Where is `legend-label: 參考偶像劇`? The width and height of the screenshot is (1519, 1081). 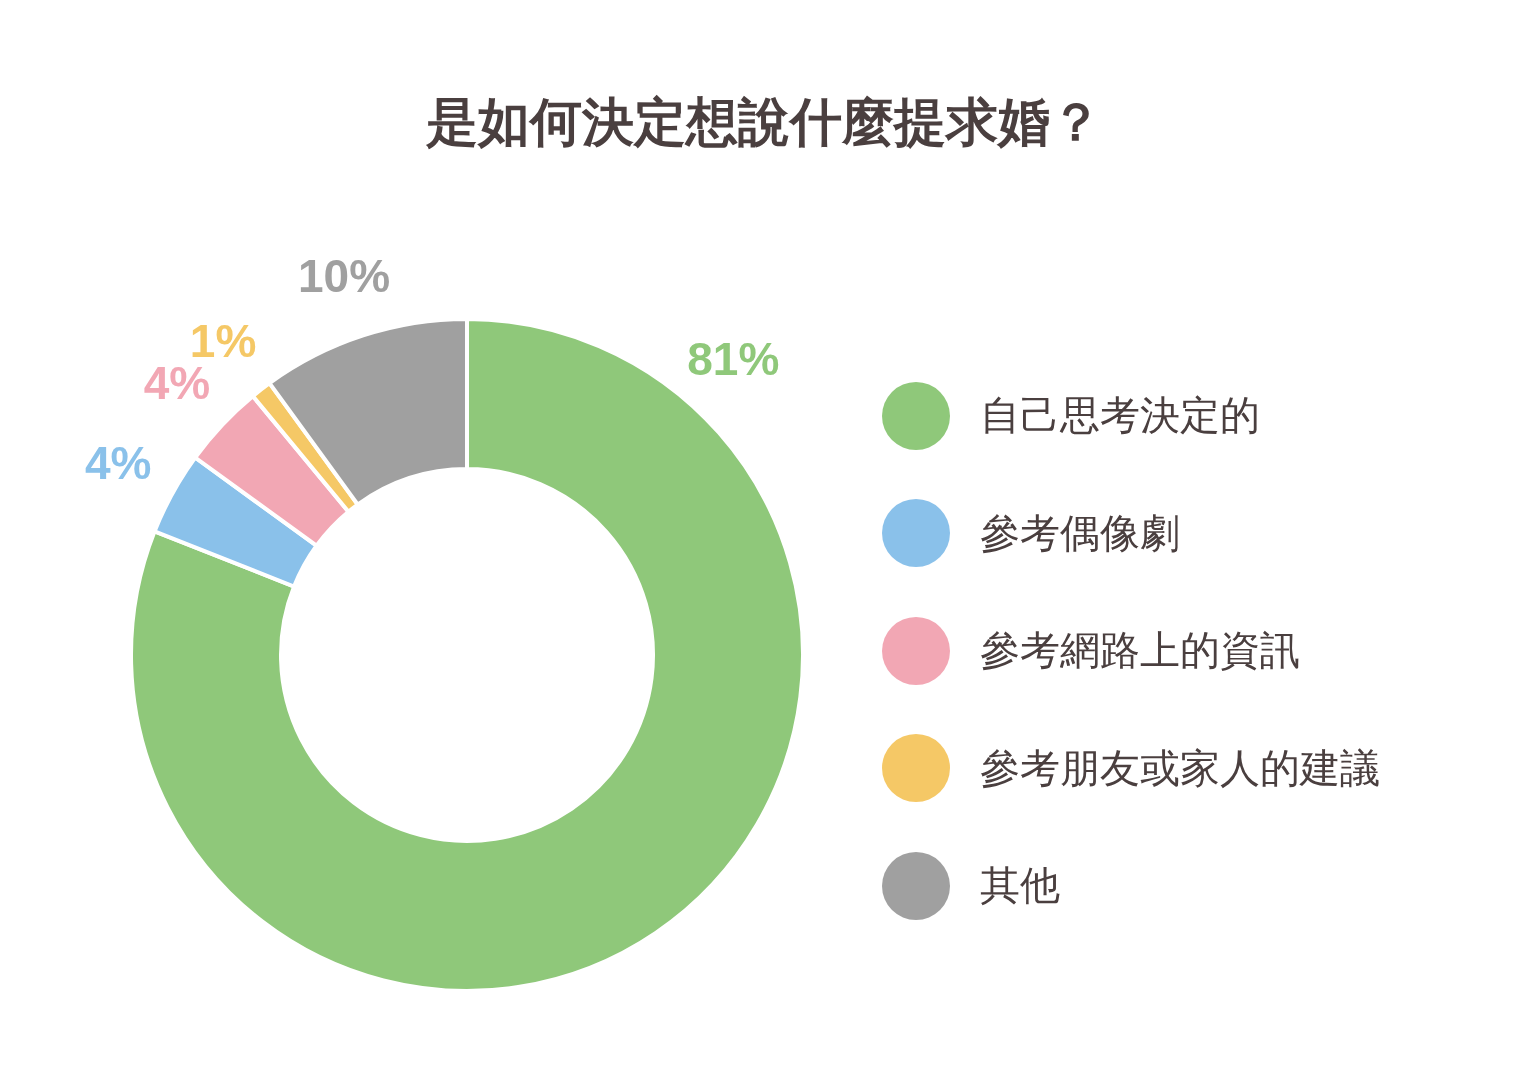
legend-label: 參考偶像劇 is located at coordinates (1080, 533).